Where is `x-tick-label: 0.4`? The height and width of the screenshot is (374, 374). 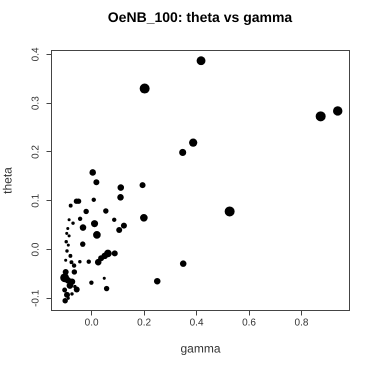 x-tick-label: 0.4 is located at coordinates (197, 323).